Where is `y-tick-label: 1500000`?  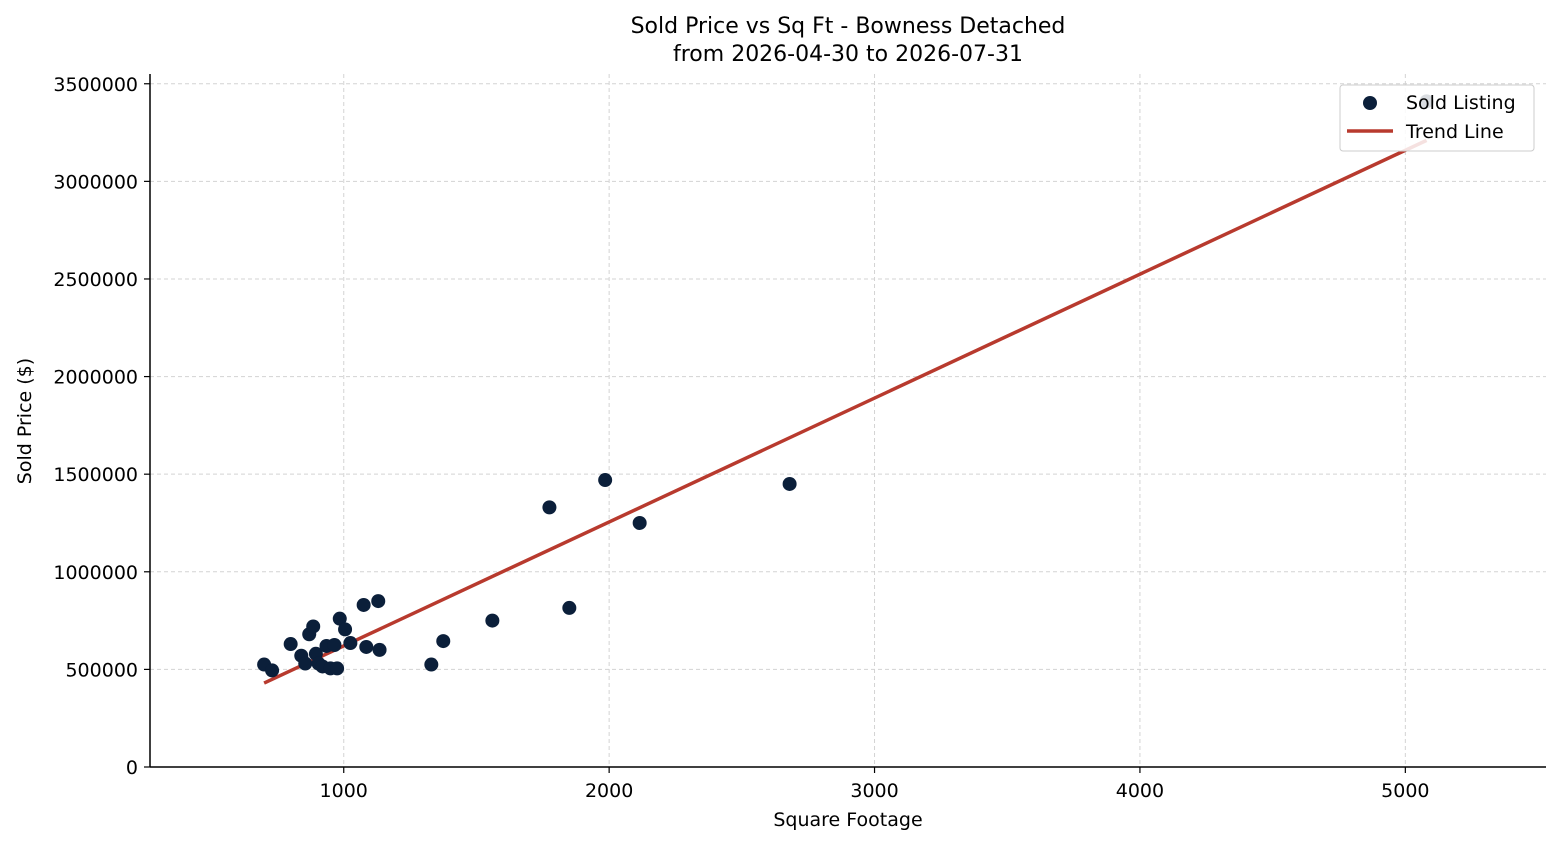
y-tick-label: 1500000 is located at coordinates (95, 475).